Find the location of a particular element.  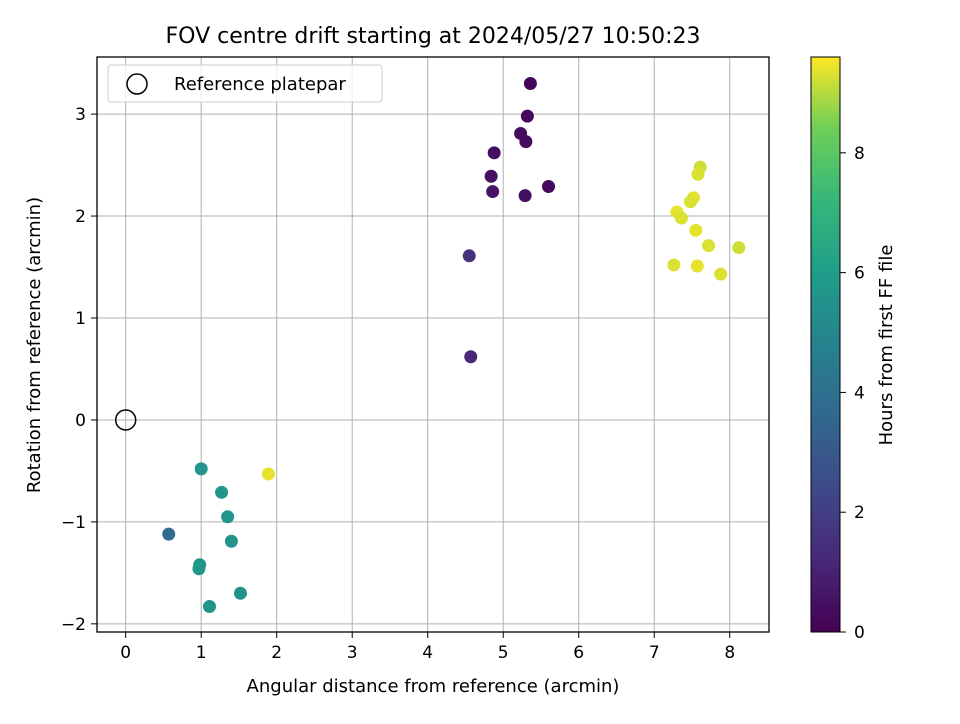

colorbar-gradient is located at coordinates (825, 344).